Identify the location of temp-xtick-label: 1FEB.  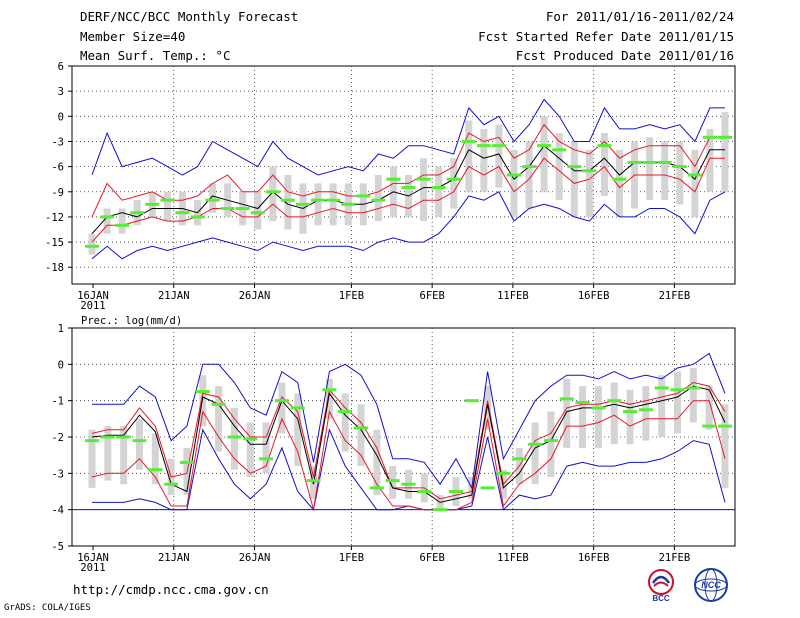
(351, 296).